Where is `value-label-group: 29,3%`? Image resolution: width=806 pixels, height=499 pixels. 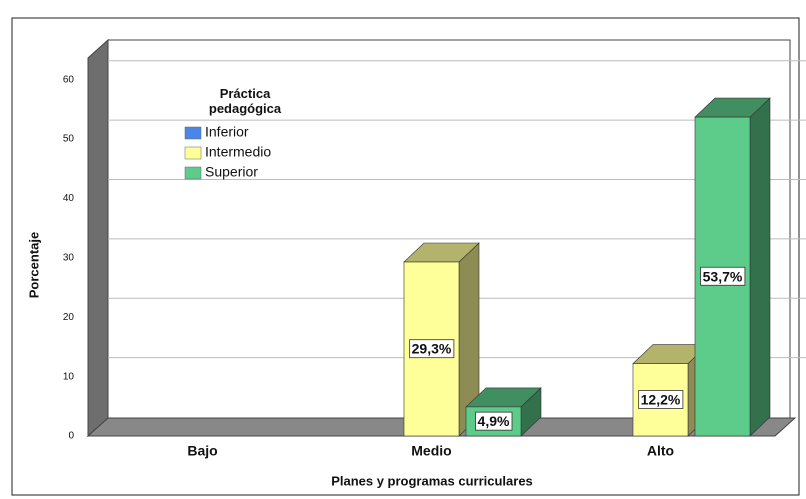
value-label-group: 29,3% is located at coordinates (432, 349).